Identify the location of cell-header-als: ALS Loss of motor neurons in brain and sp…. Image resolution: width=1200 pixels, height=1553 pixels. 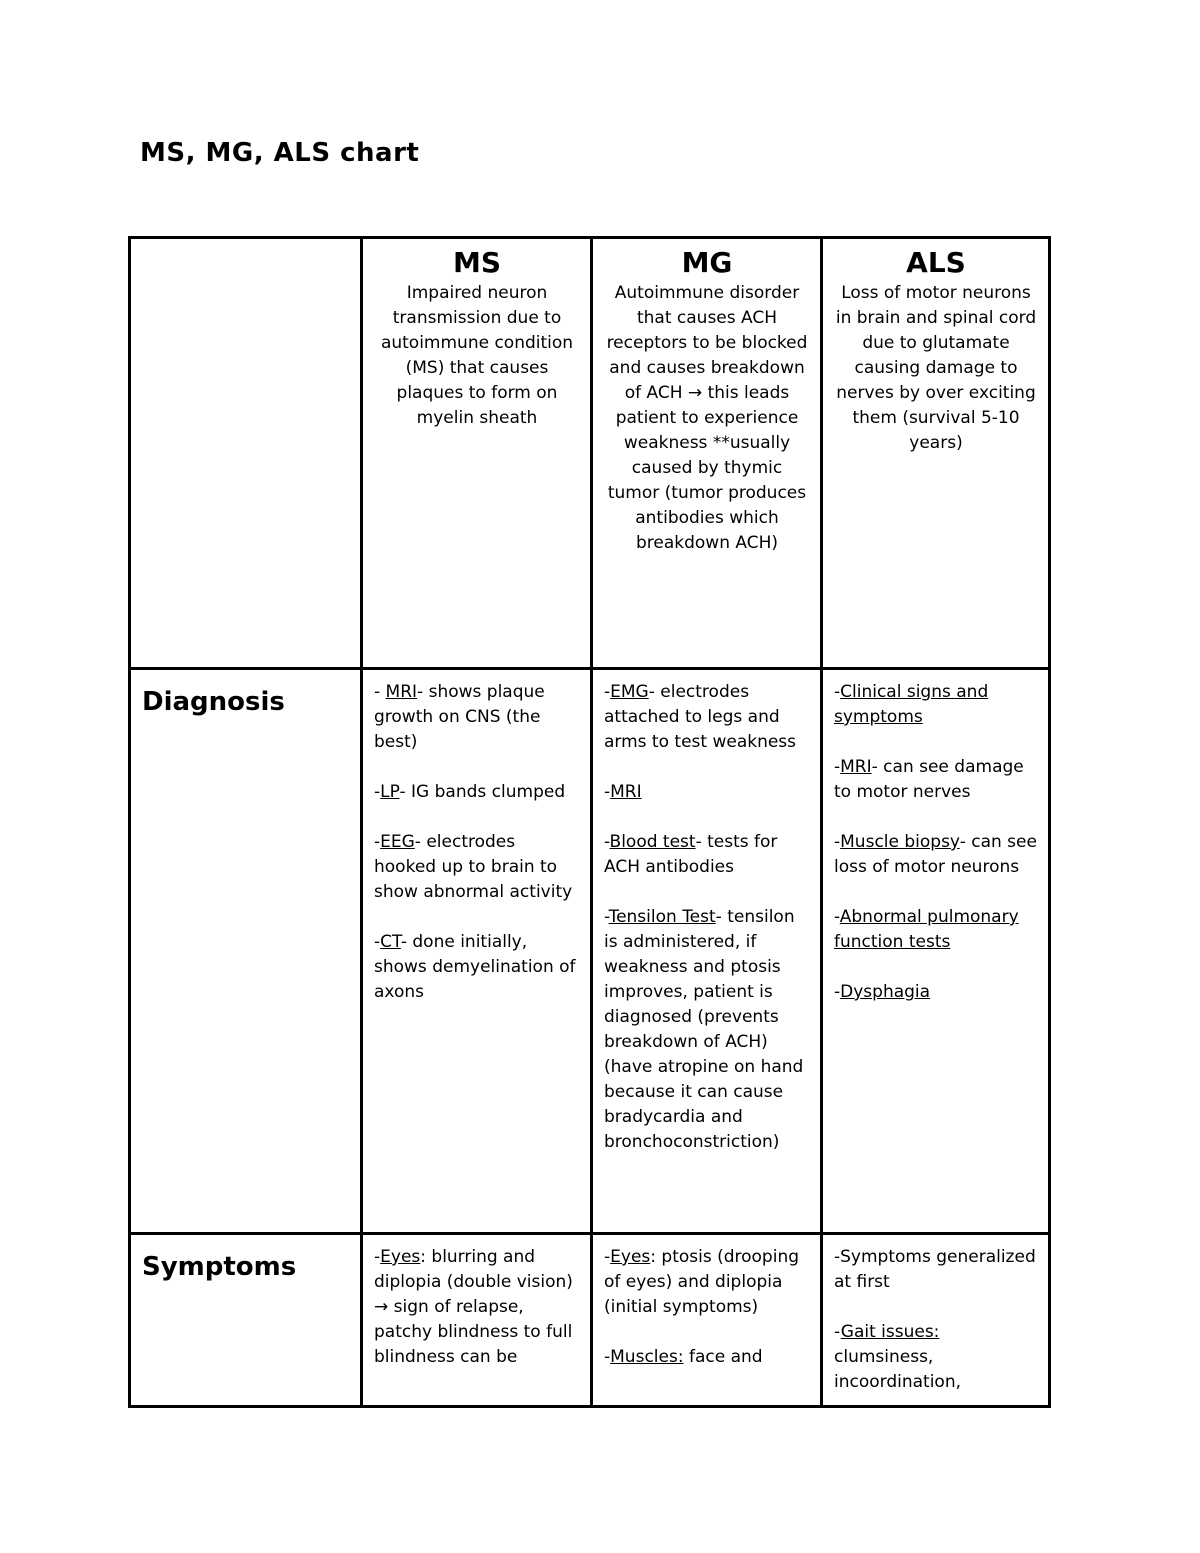
(935, 453).